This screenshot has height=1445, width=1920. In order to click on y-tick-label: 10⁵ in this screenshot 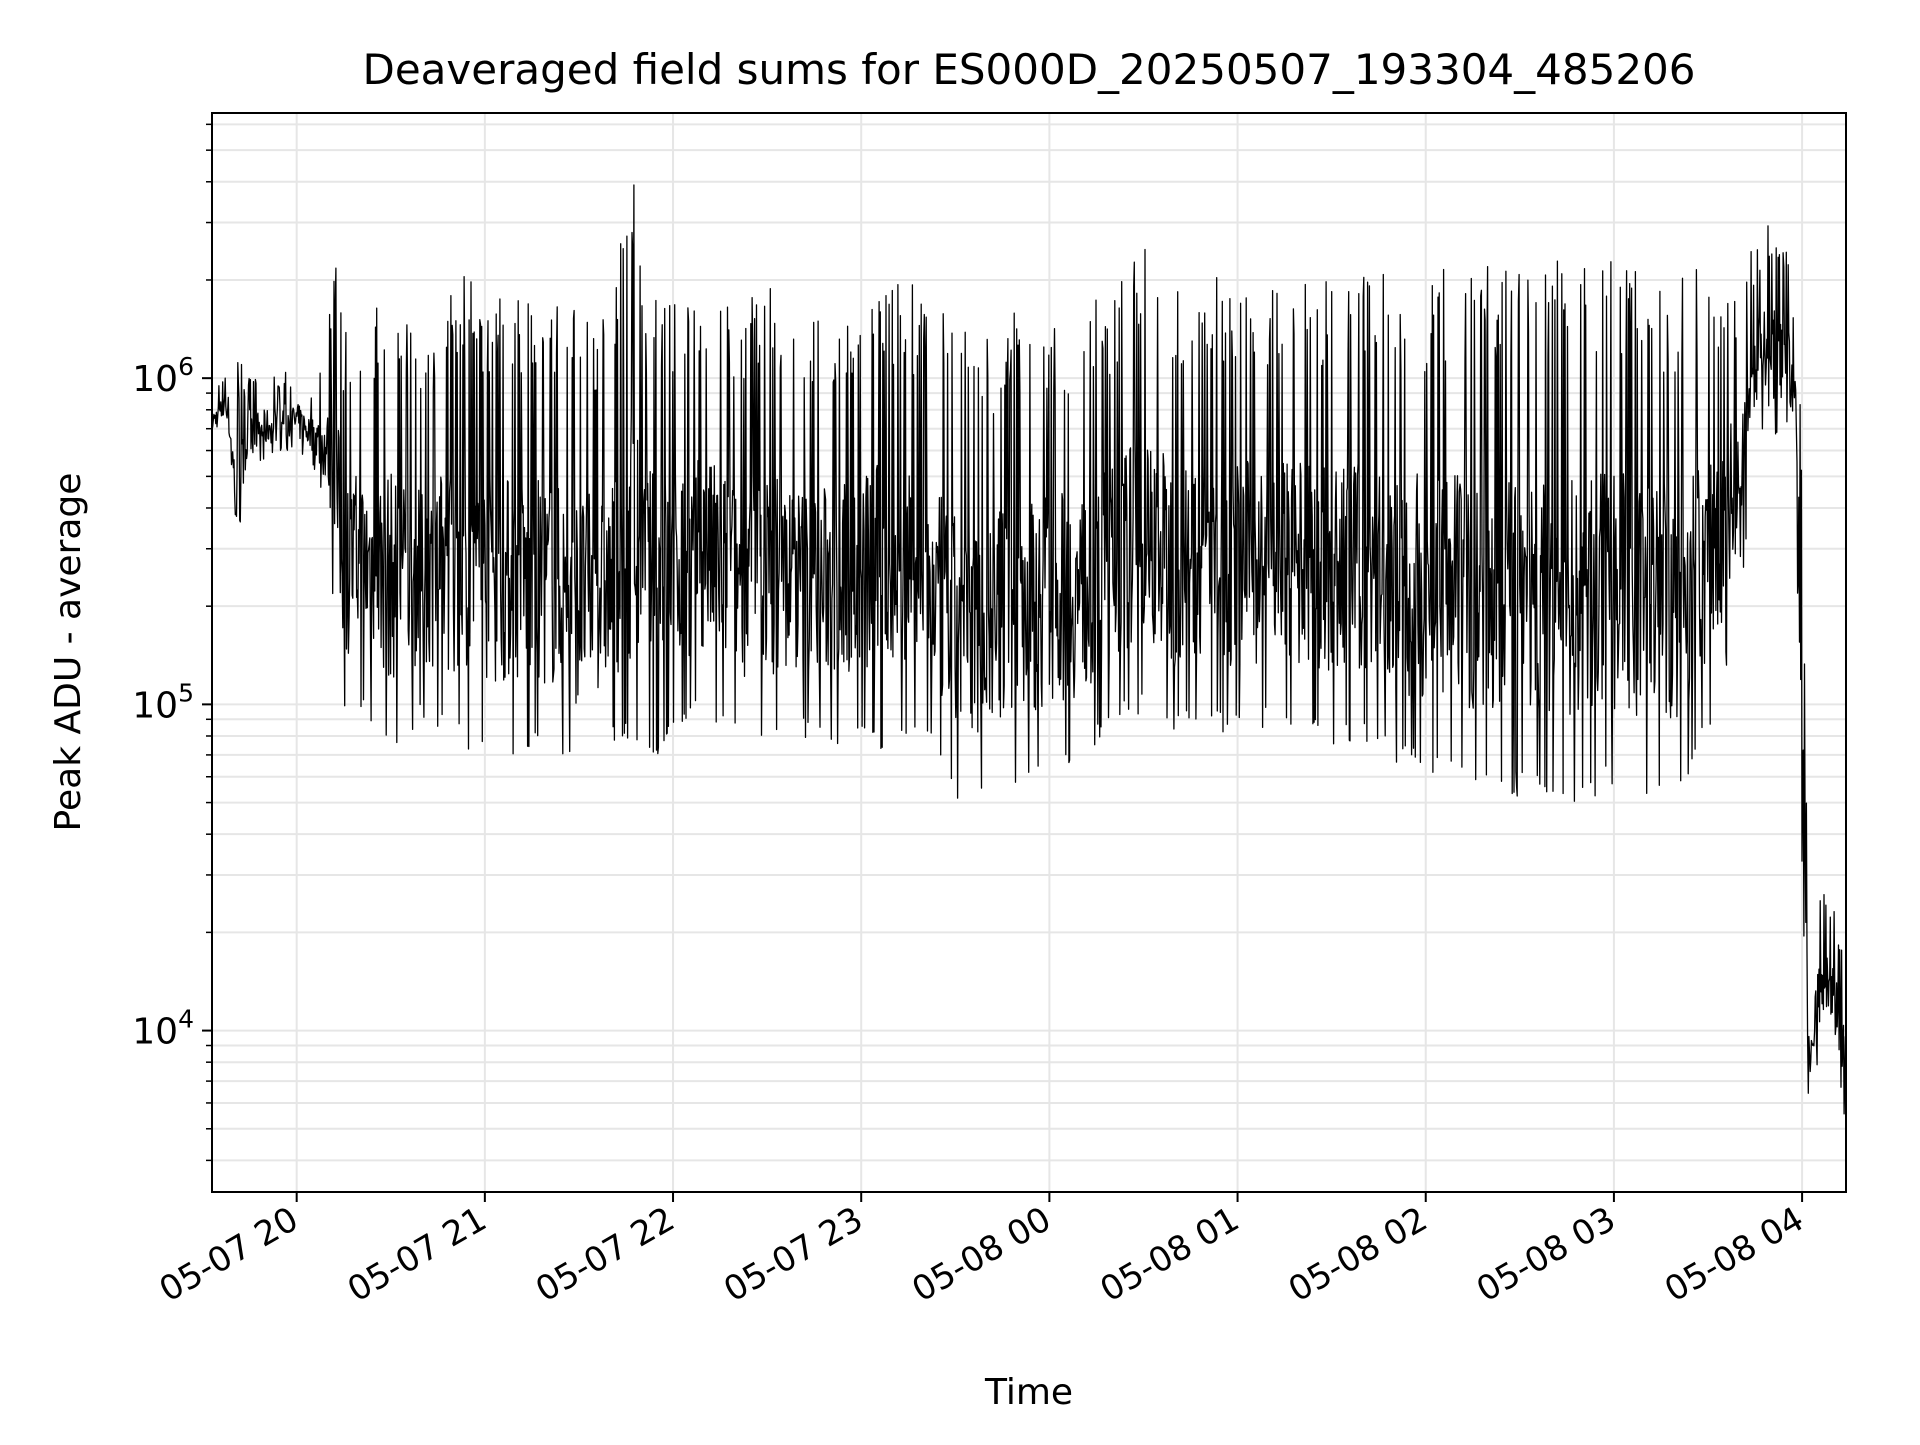, I will do `click(163, 702)`.